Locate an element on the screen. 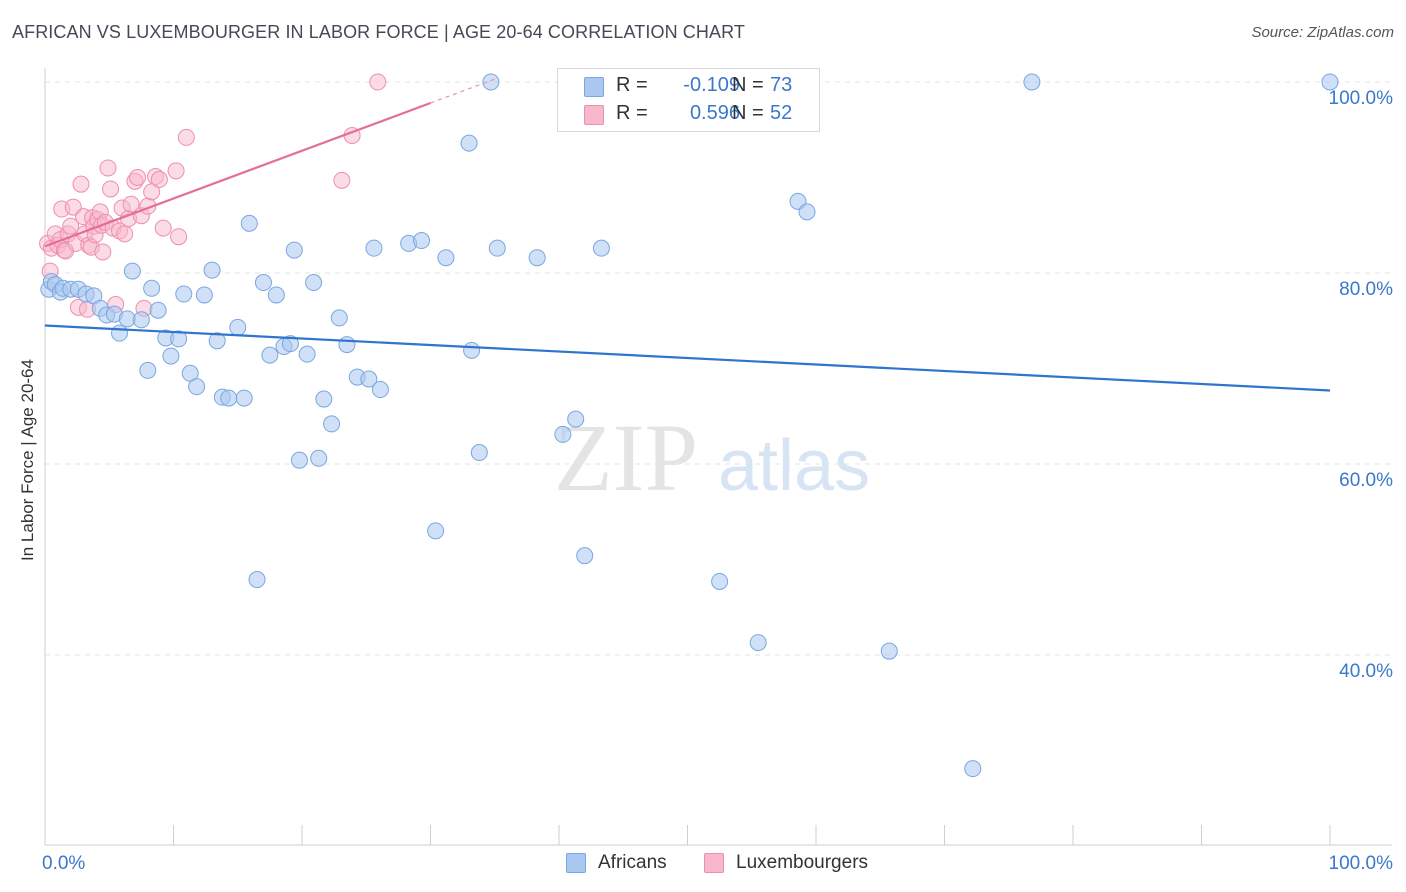 The width and height of the screenshot is (1406, 892). luxembourgers-points is located at coordinates (213, 195).